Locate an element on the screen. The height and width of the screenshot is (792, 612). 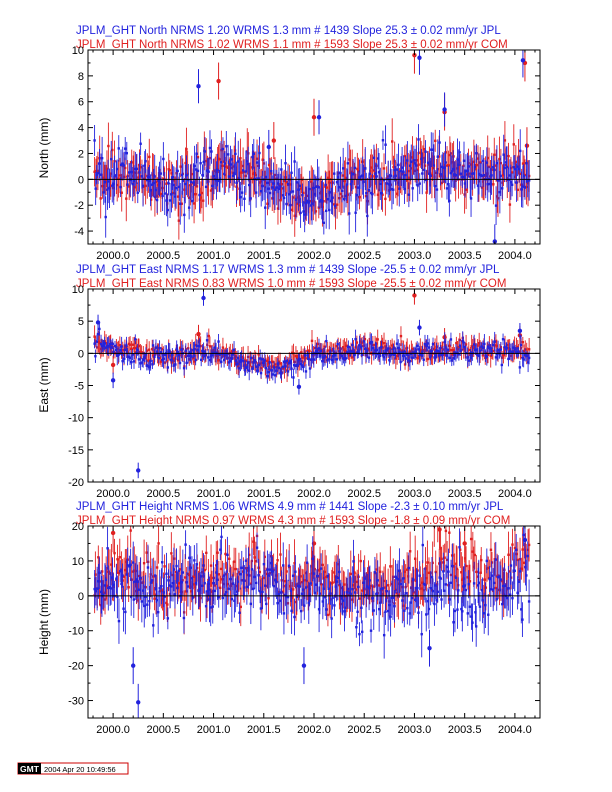
x-tick-label: 2001.5 is located at coordinates (264, 256).